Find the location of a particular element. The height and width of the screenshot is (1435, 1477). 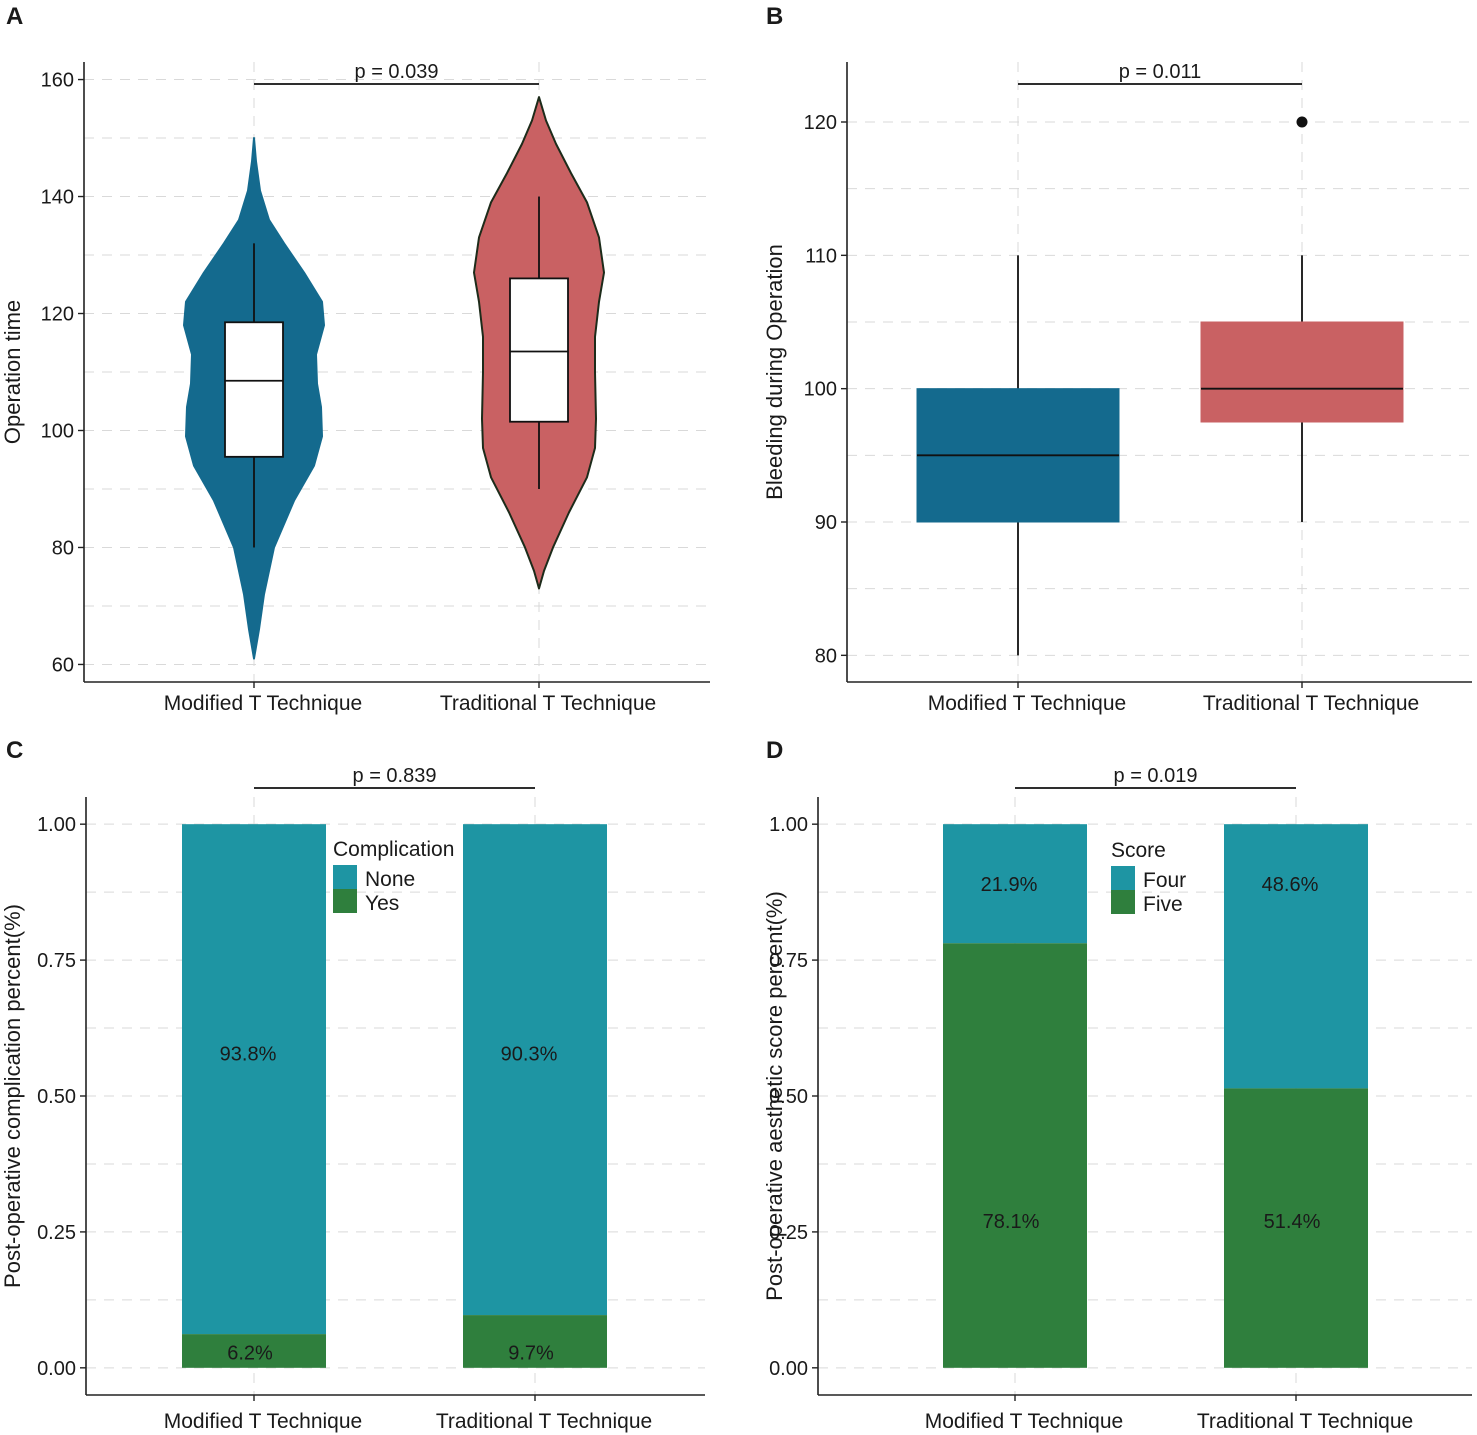

y-axis-title: Bleeding during Operation is located at coordinates (774, 372).